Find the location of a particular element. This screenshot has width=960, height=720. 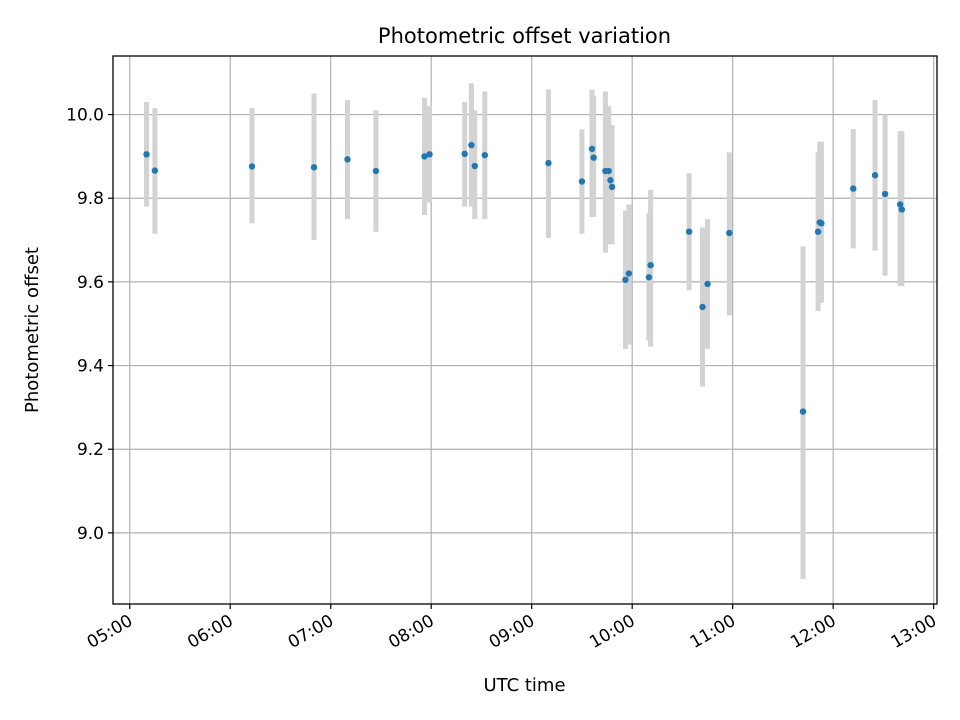

y-tick-label: 9.0 is located at coordinates (90, 534).